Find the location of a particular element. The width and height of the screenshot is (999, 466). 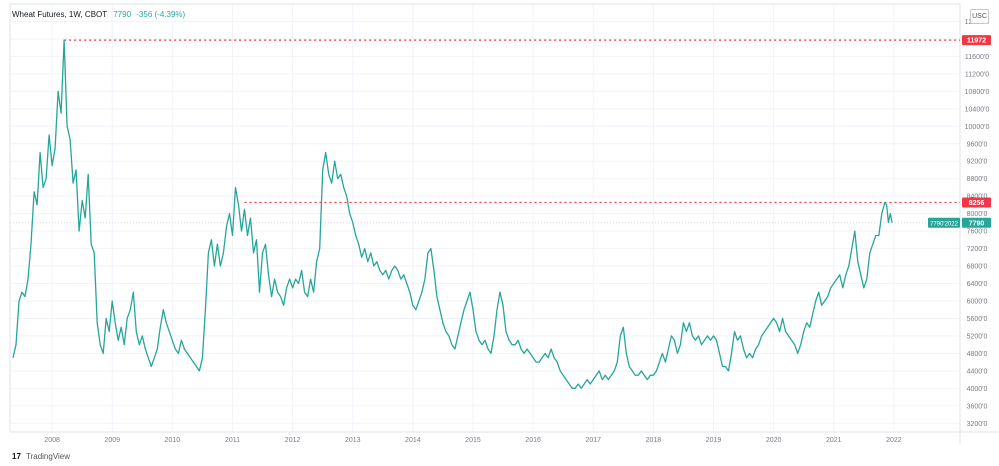

level-tag-label: 11972 is located at coordinates (976, 41).